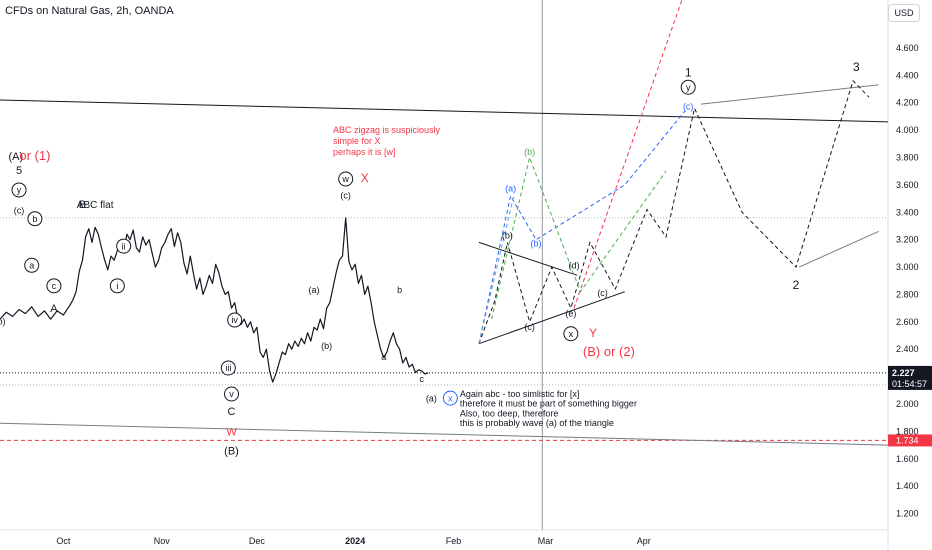  I want to click on marked-level-badge, so click(910, 440).